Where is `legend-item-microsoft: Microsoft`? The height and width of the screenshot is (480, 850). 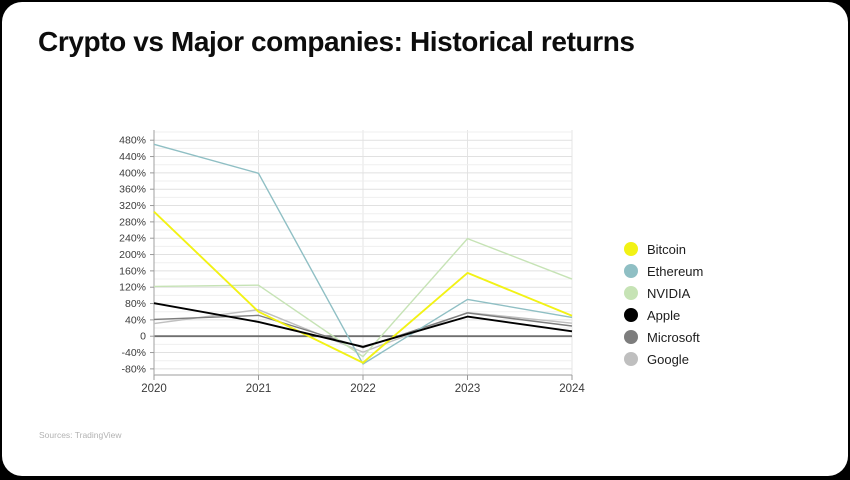
legend-item-microsoft: Microsoft is located at coordinates (663, 337).